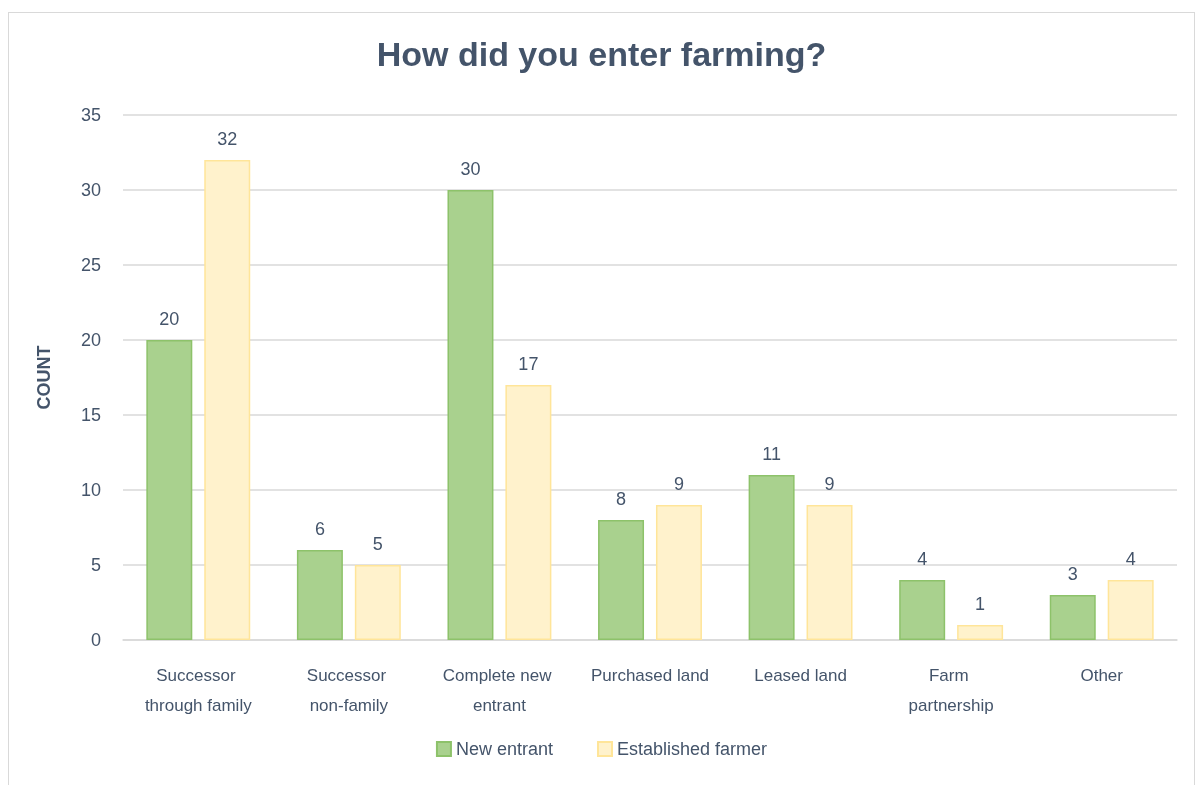 Image resolution: width=1203 pixels, height=785 pixels. What do you see at coordinates (1102, 675) in the screenshot?
I see `x-tick-label: Other` at bounding box center [1102, 675].